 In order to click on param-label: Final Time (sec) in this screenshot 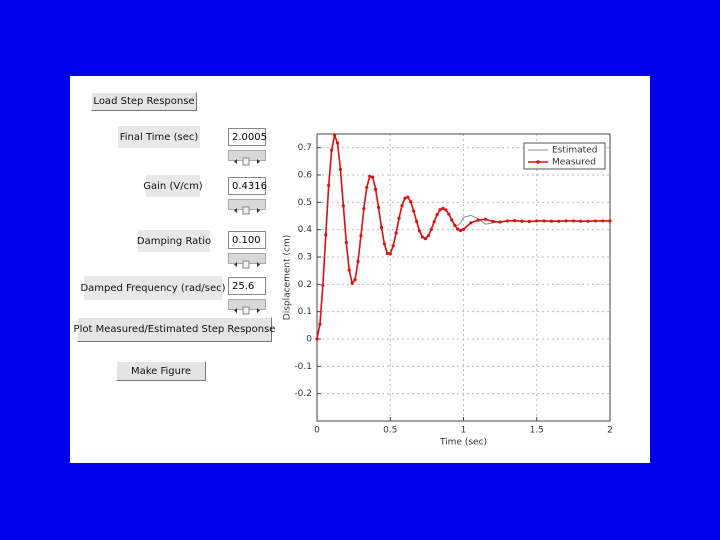, I will do `click(159, 137)`.